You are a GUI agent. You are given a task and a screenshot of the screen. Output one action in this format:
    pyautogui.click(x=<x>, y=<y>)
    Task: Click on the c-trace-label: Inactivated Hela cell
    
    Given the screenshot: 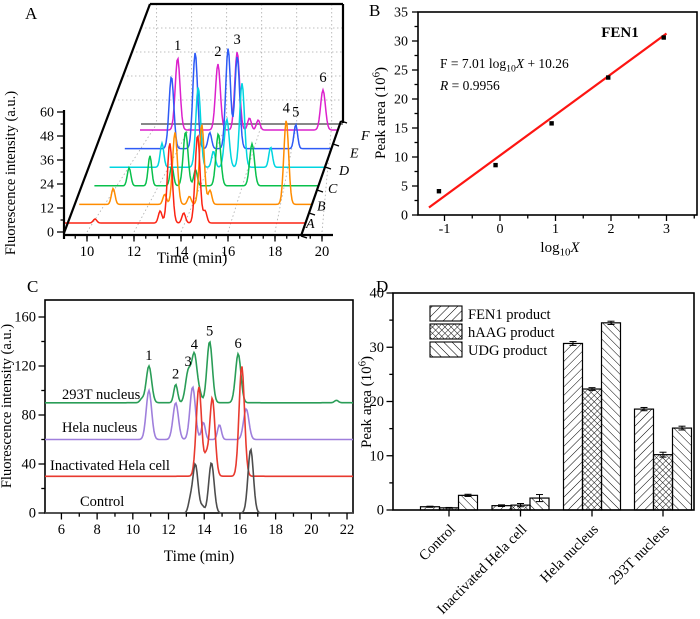 What is the action you would take?
    pyautogui.click(x=110, y=466)
    